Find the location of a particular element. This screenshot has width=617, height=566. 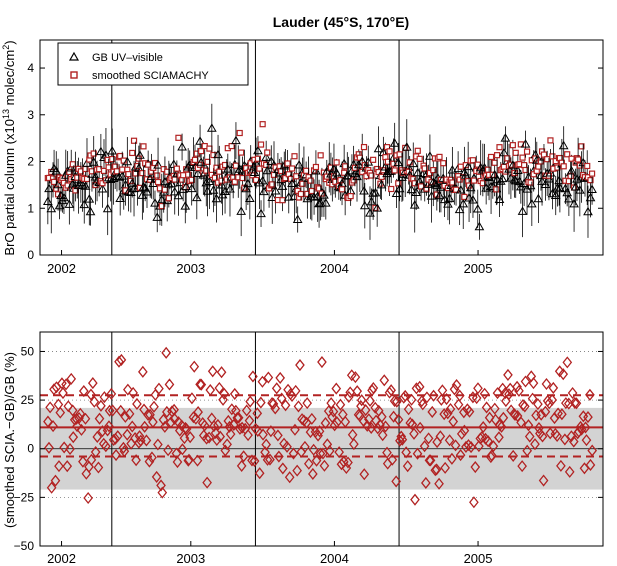

y-tick-label: −25 is located at coordinates (24, 497).